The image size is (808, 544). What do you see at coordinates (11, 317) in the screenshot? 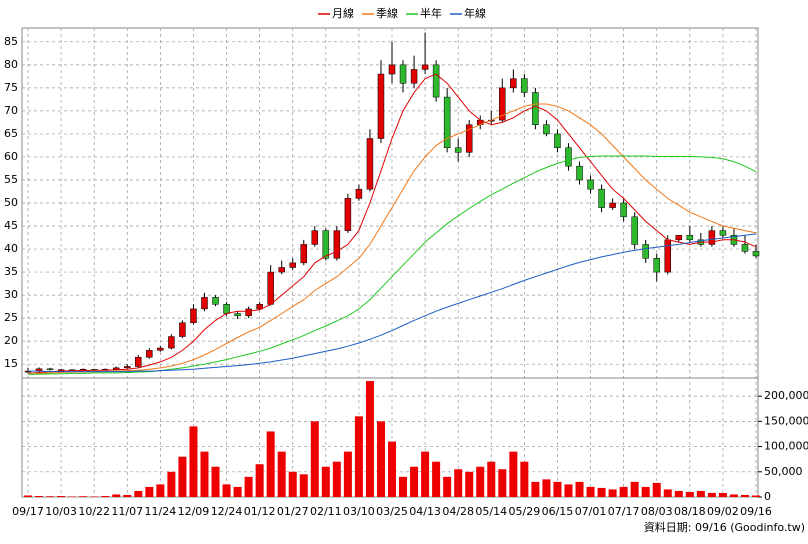
I see `y-tick-label: 25` at bounding box center [11, 317].